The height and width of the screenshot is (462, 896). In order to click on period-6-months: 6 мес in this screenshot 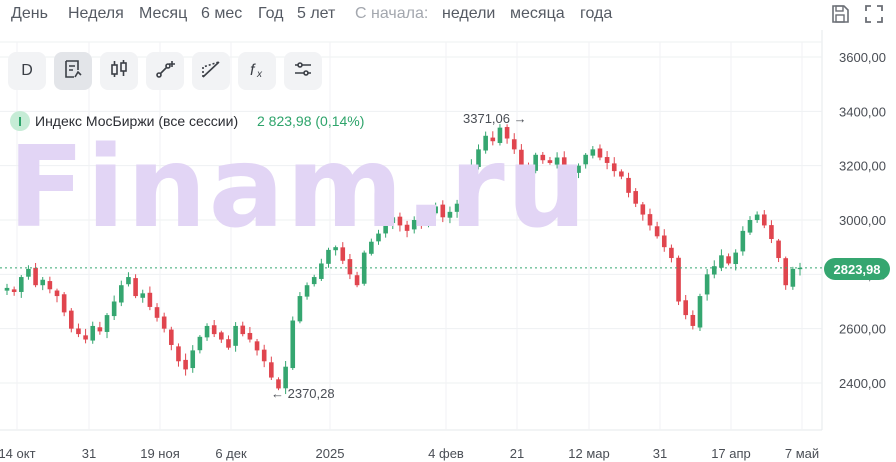, I will do `click(222, 13)`.